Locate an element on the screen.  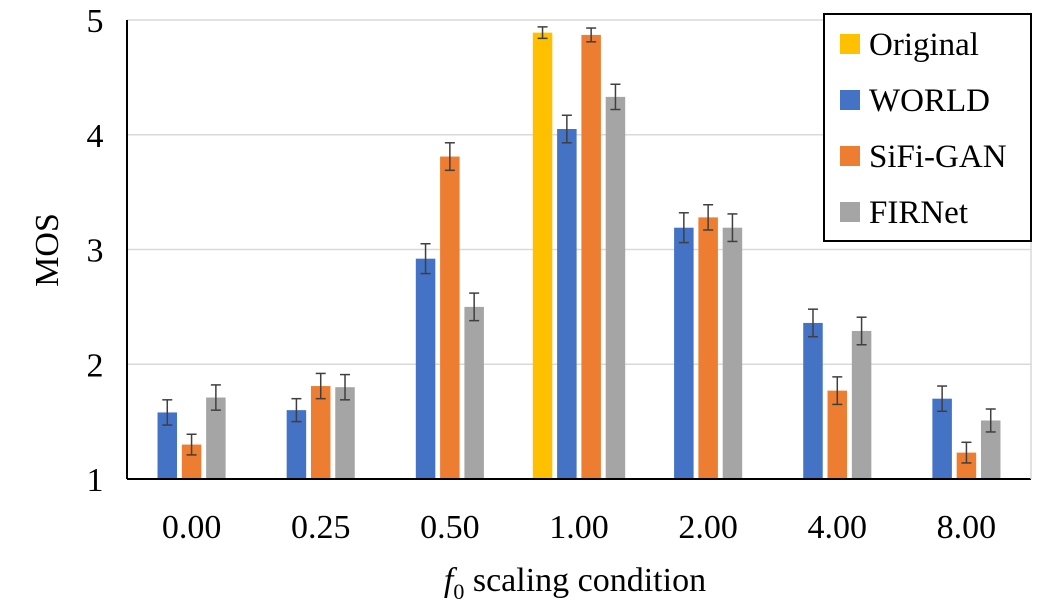
bar-world-4.00 is located at coordinates (813, 400).